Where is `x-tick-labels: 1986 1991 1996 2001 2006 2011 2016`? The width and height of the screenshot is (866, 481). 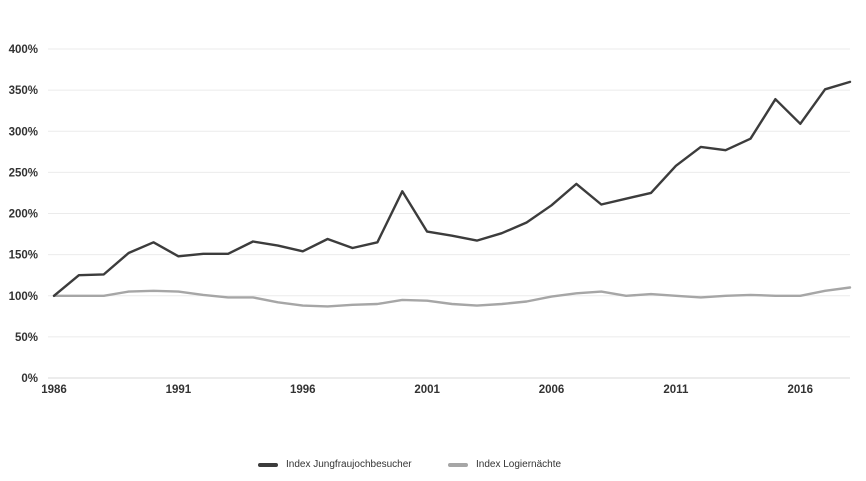 x-tick-labels: 1986 1991 1996 2001 2006 2011 2016 is located at coordinates (427, 390).